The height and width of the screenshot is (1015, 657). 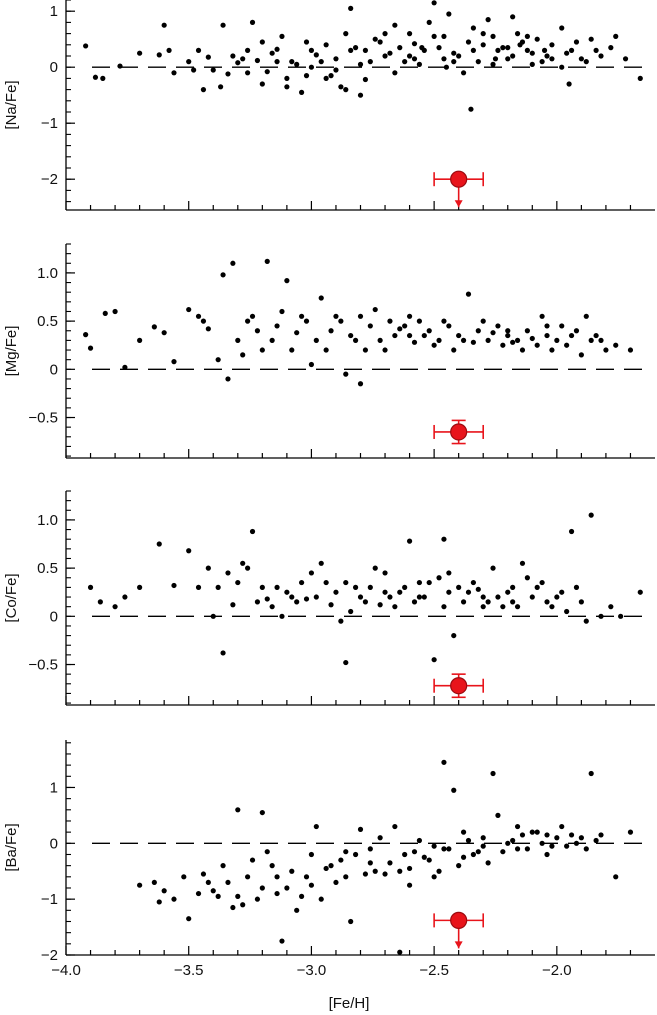 I want to click on y-tick-label: −2, so click(x=49, y=179).